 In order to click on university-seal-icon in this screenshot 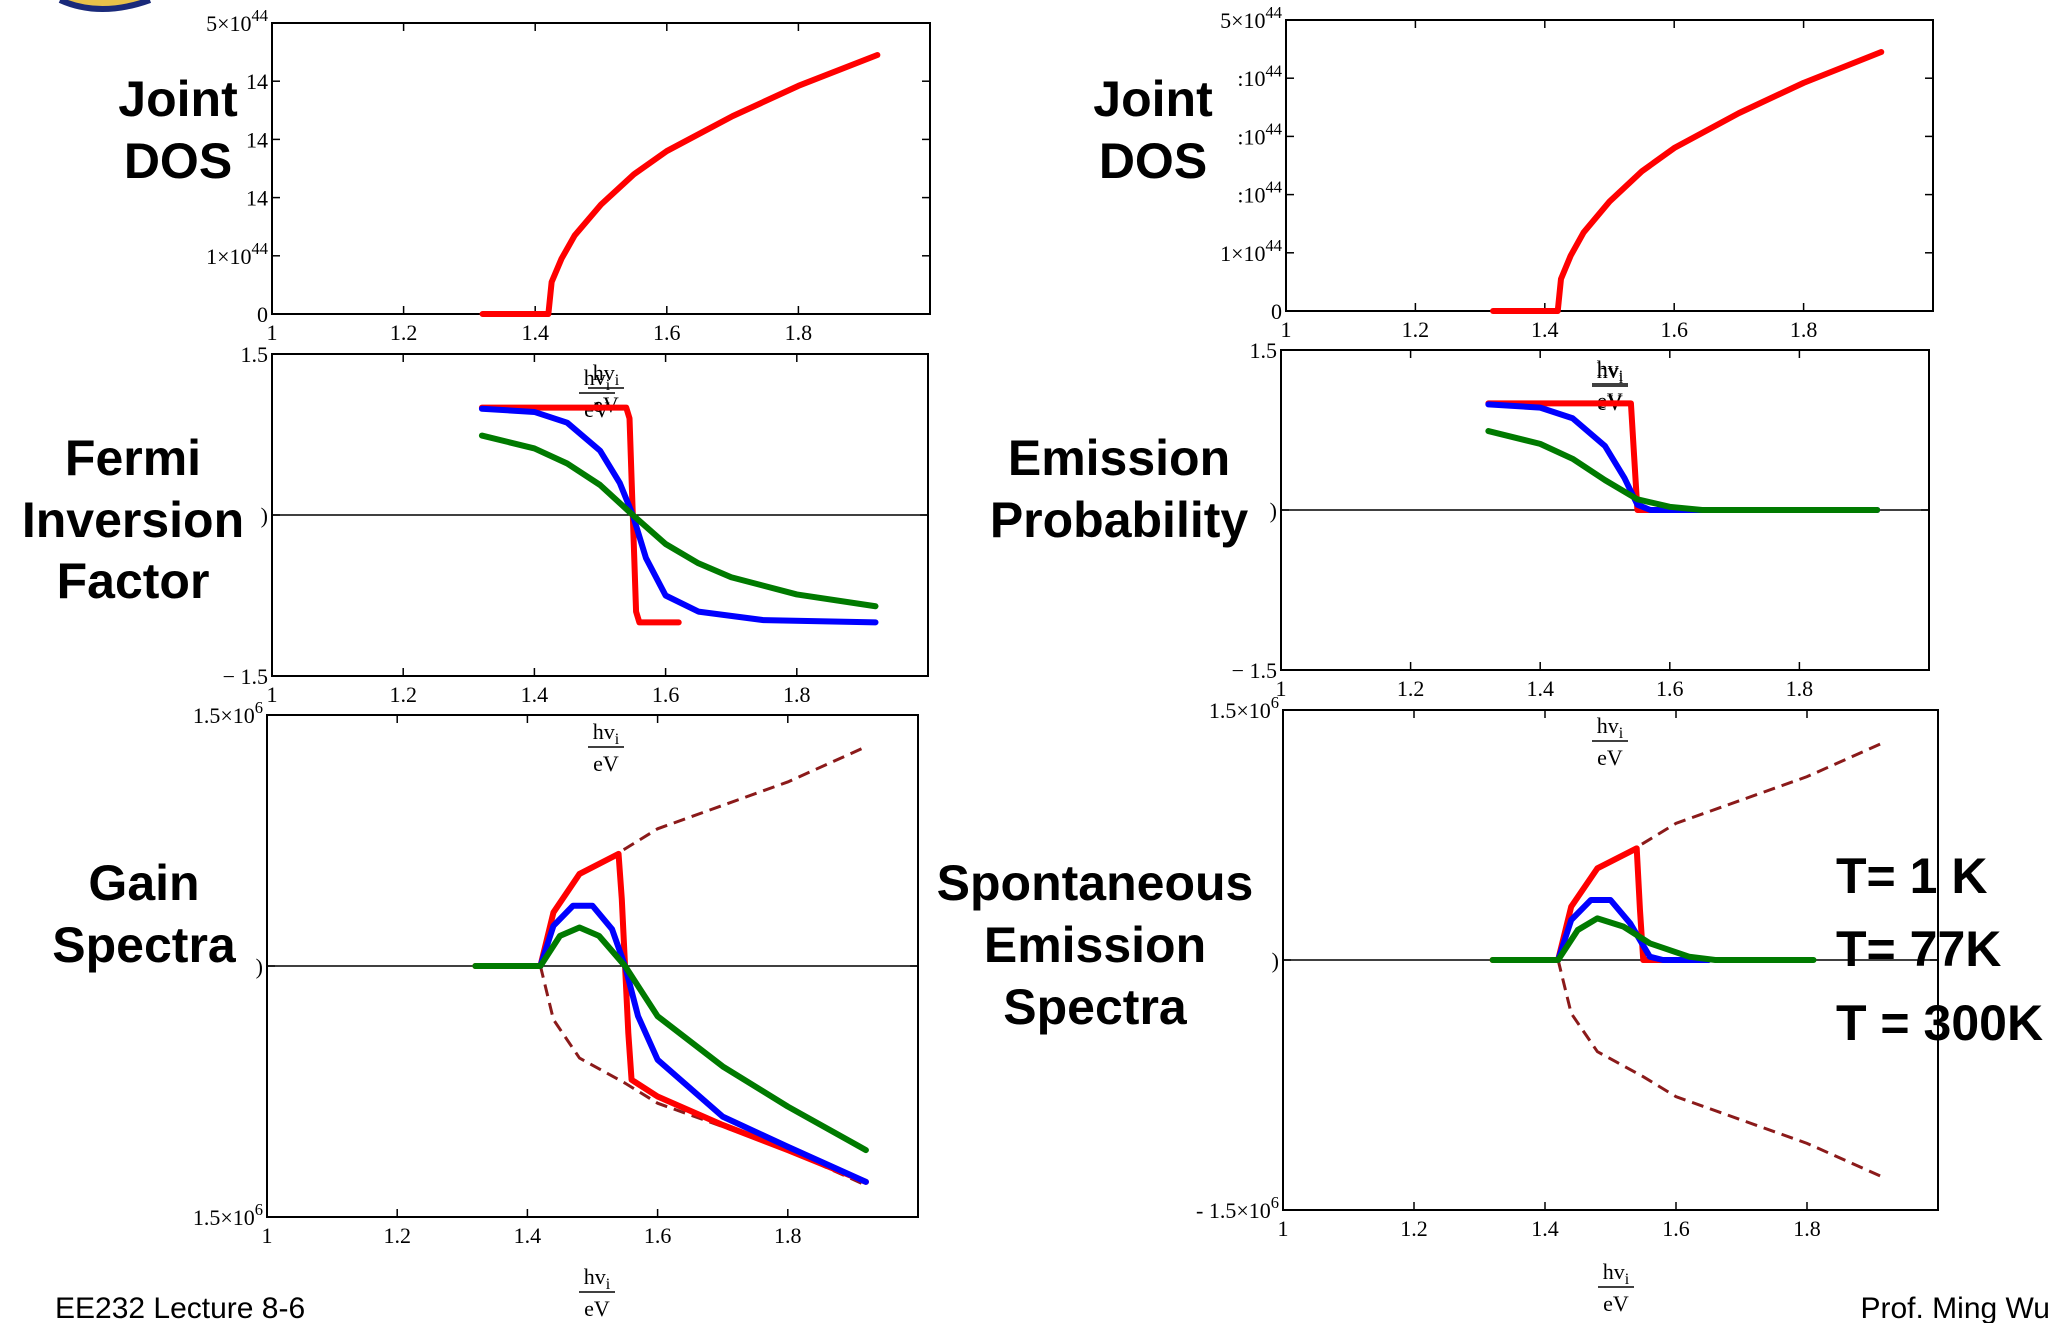, I will do `click(105, 6)`.